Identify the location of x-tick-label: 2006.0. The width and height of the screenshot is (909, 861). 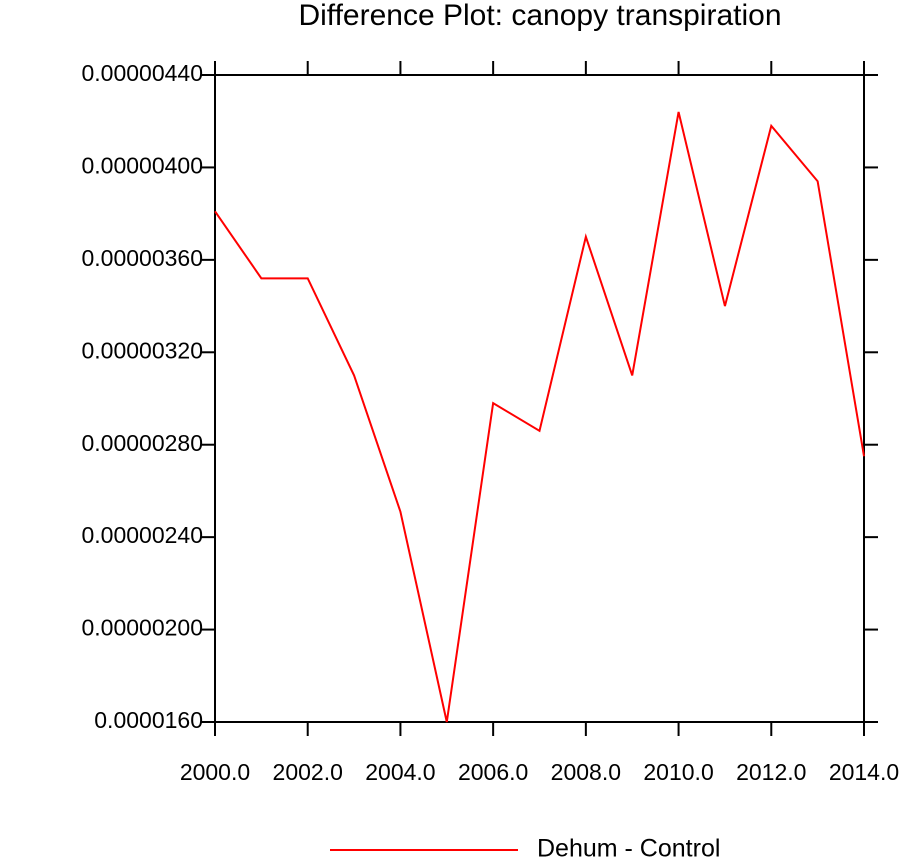
(493, 772).